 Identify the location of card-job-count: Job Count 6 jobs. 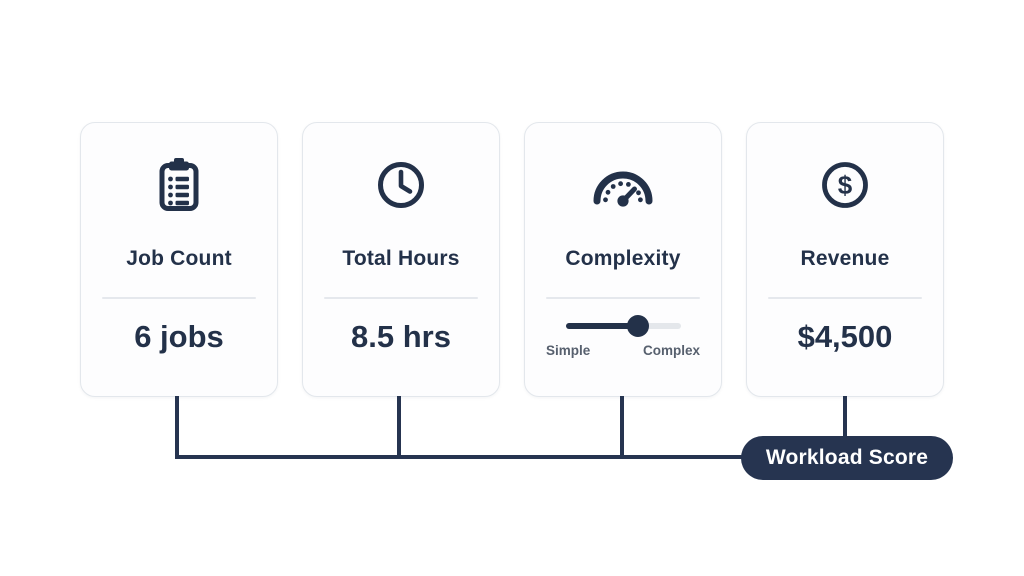
(179, 259).